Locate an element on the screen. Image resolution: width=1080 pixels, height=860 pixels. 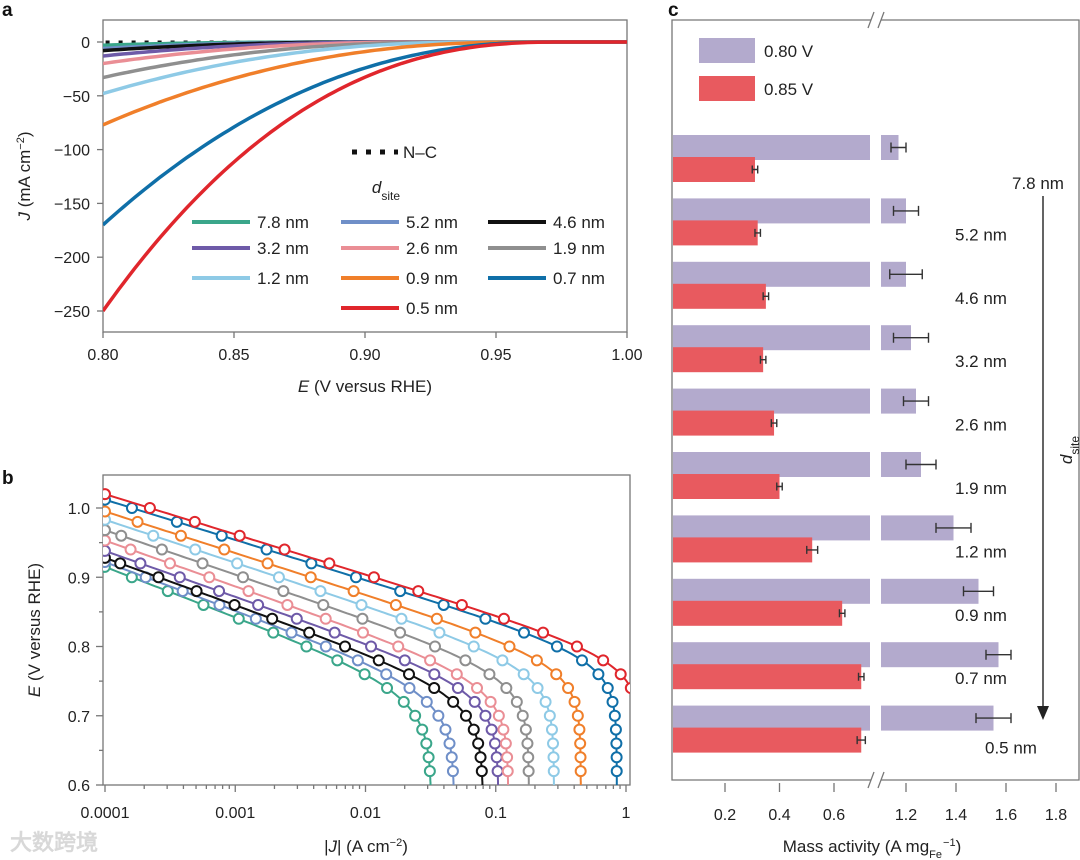
x-tick-label: 0.95 is located at coordinates (495, 355).